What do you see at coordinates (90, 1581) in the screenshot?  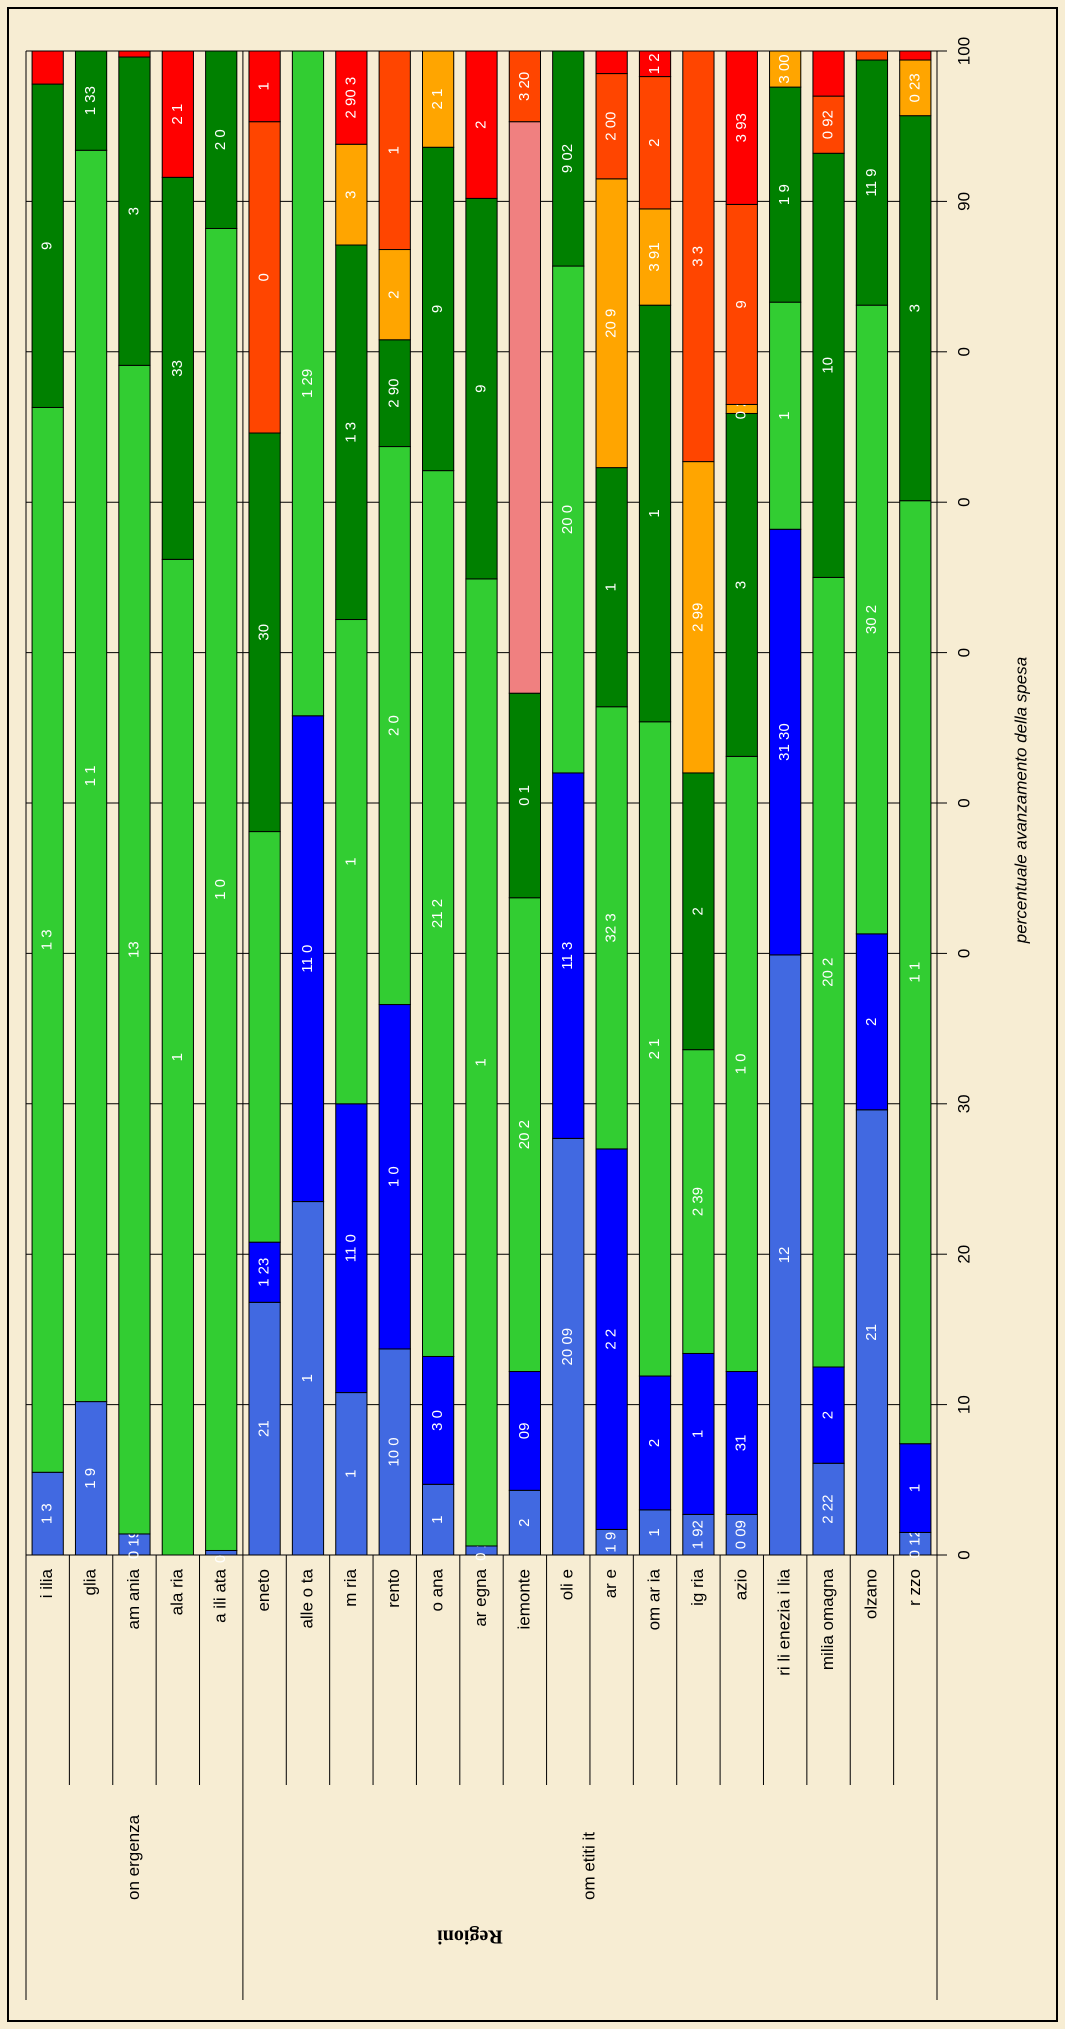 I see `category-label: glia` at bounding box center [90, 1581].